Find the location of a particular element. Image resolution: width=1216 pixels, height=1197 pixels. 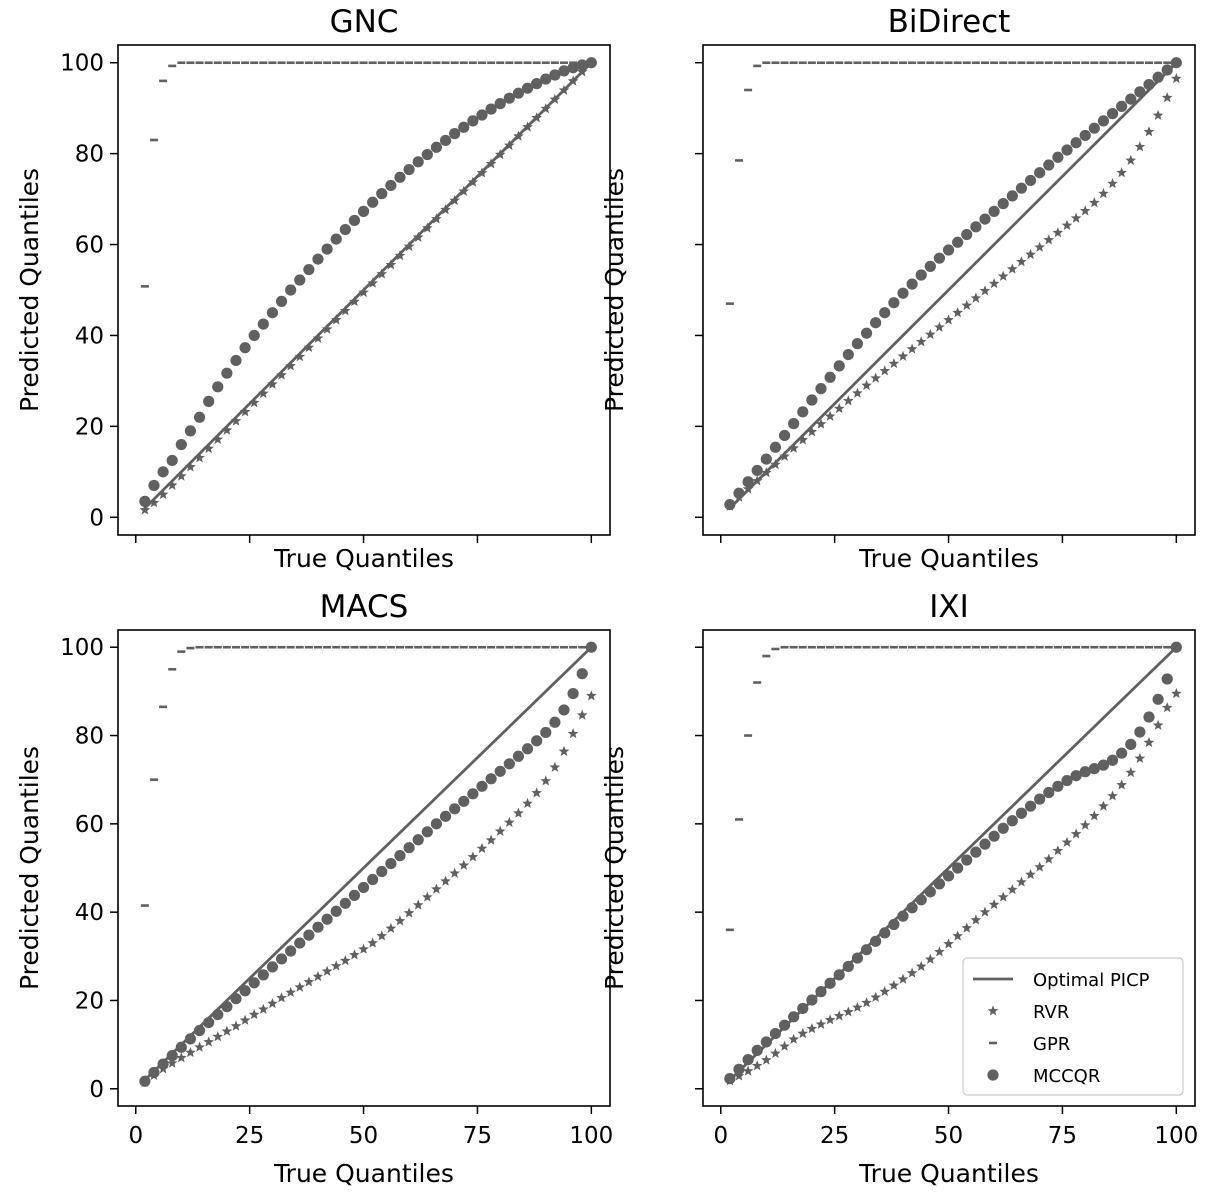

x-tick-label: 25 is located at coordinates (834, 1136).